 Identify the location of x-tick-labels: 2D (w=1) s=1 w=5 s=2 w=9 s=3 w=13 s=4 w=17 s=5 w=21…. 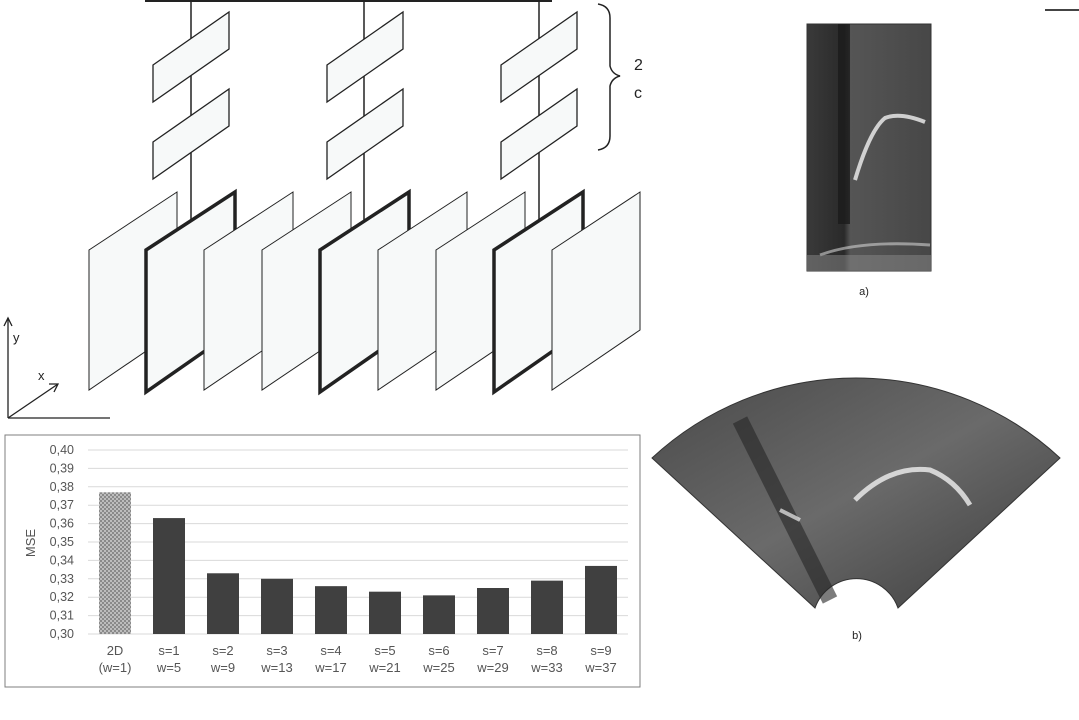
(358, 659).